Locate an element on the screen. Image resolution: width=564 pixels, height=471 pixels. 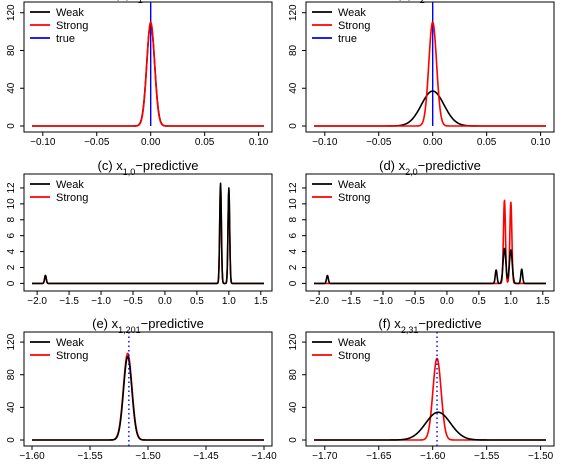
panel-title: (f) x2,31−predictive is located at coordinates (429, 325).